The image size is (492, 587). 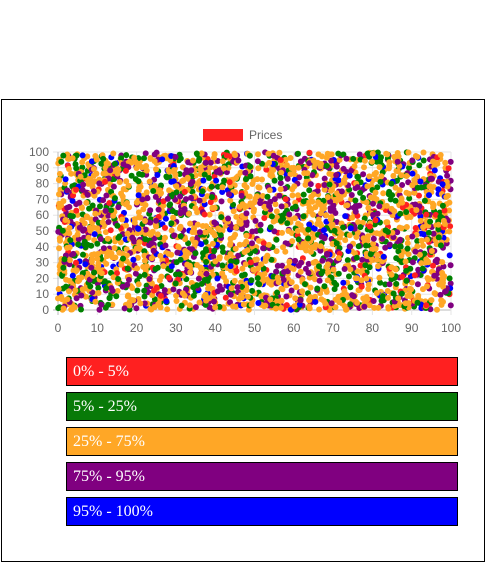 I want to click on chart-legend: Prices, so click(x=242, y=135).